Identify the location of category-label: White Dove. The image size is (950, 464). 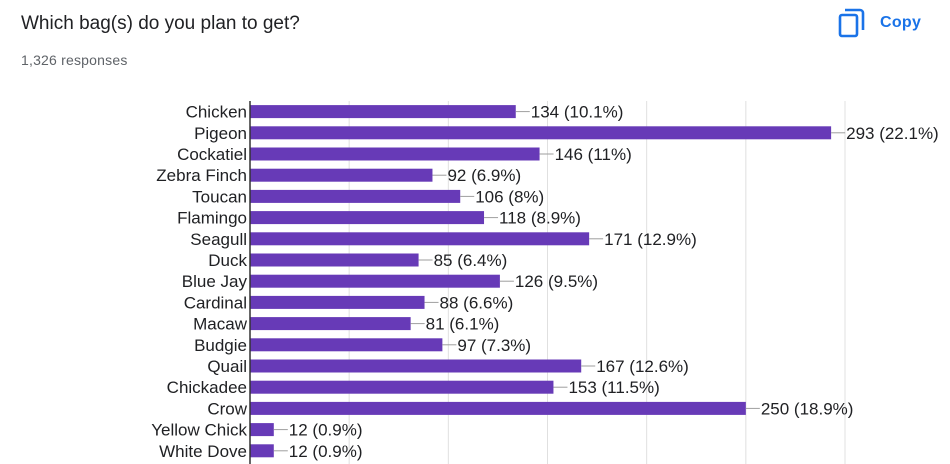
(203, 451).